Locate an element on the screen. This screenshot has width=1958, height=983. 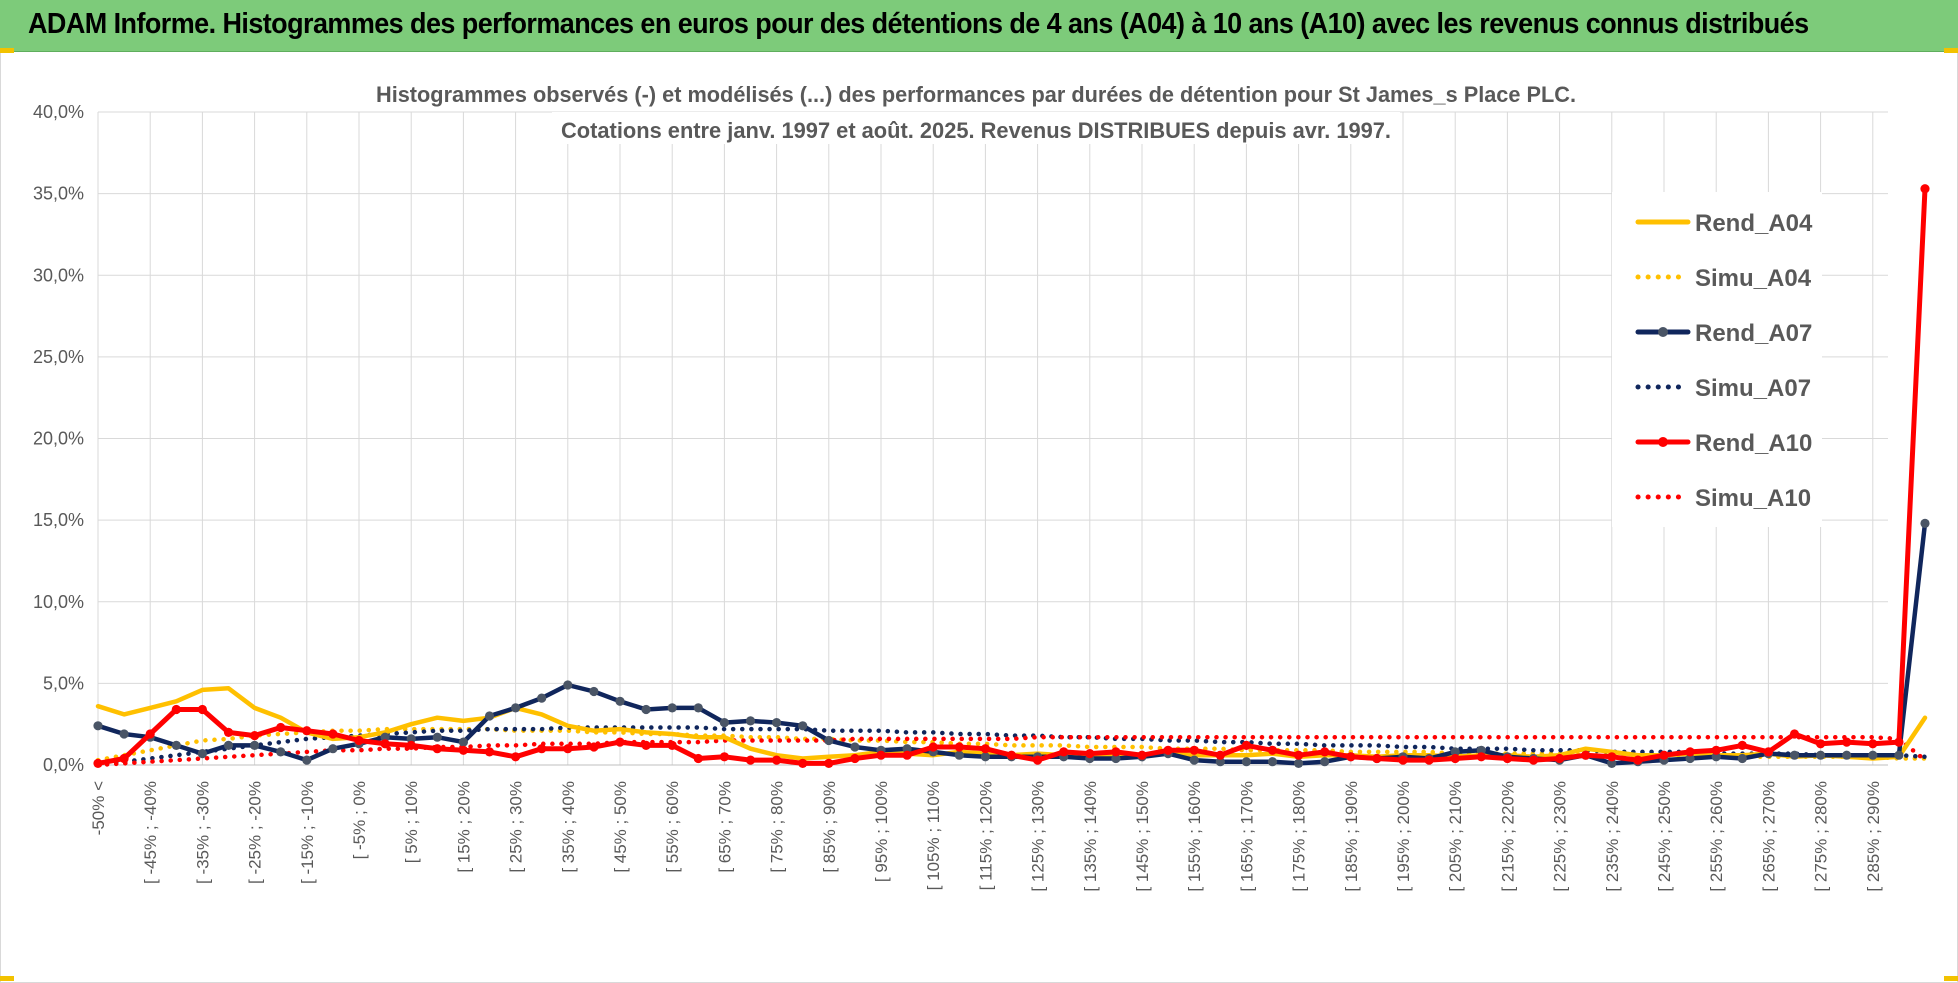
x-tick-label: [ 255% ; 260% is located at coordinates (1716, 836).